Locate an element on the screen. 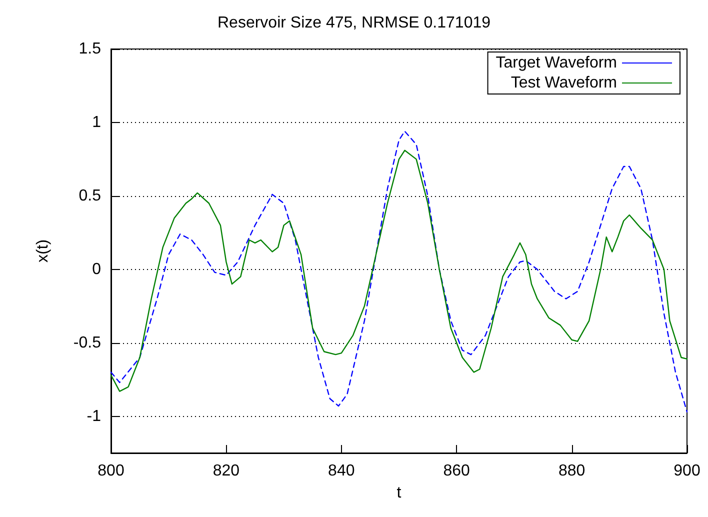 This screenshot has height=517, width=708. y-tick-label: 0 is located at coordinates (97, 269).